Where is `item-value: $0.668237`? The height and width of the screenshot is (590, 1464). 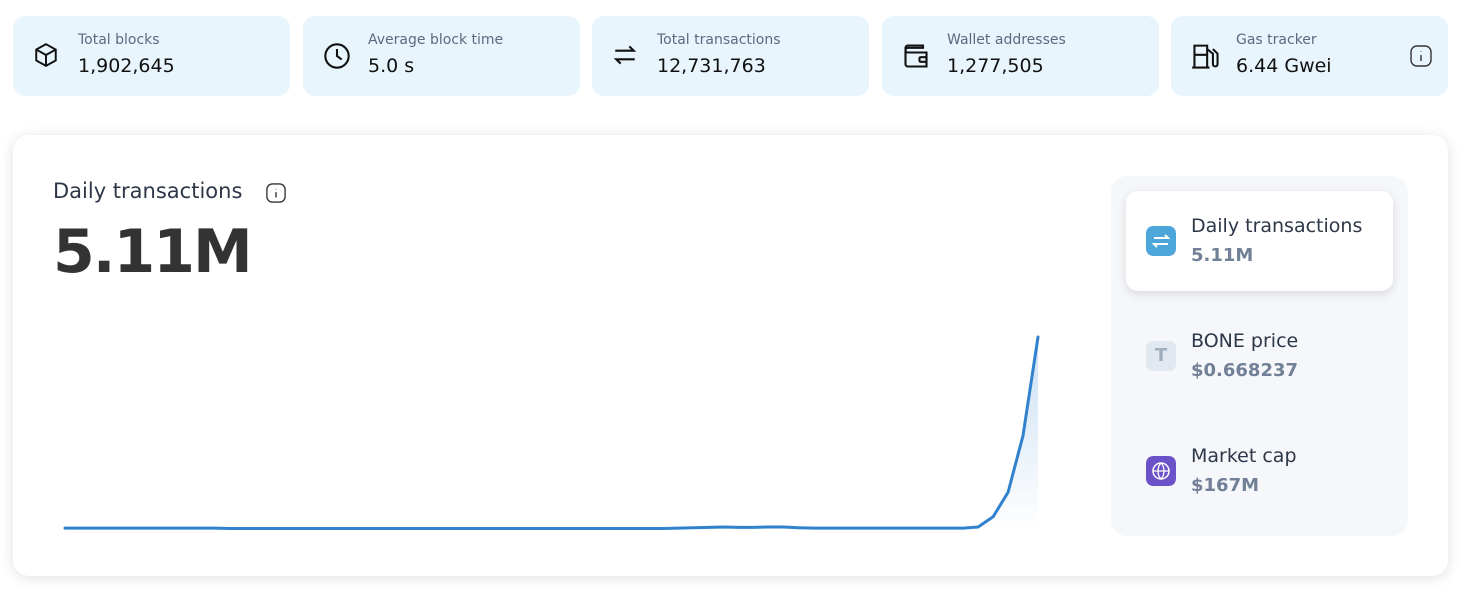
item-value: $0.668237 is located at coordinates (1245, 370).